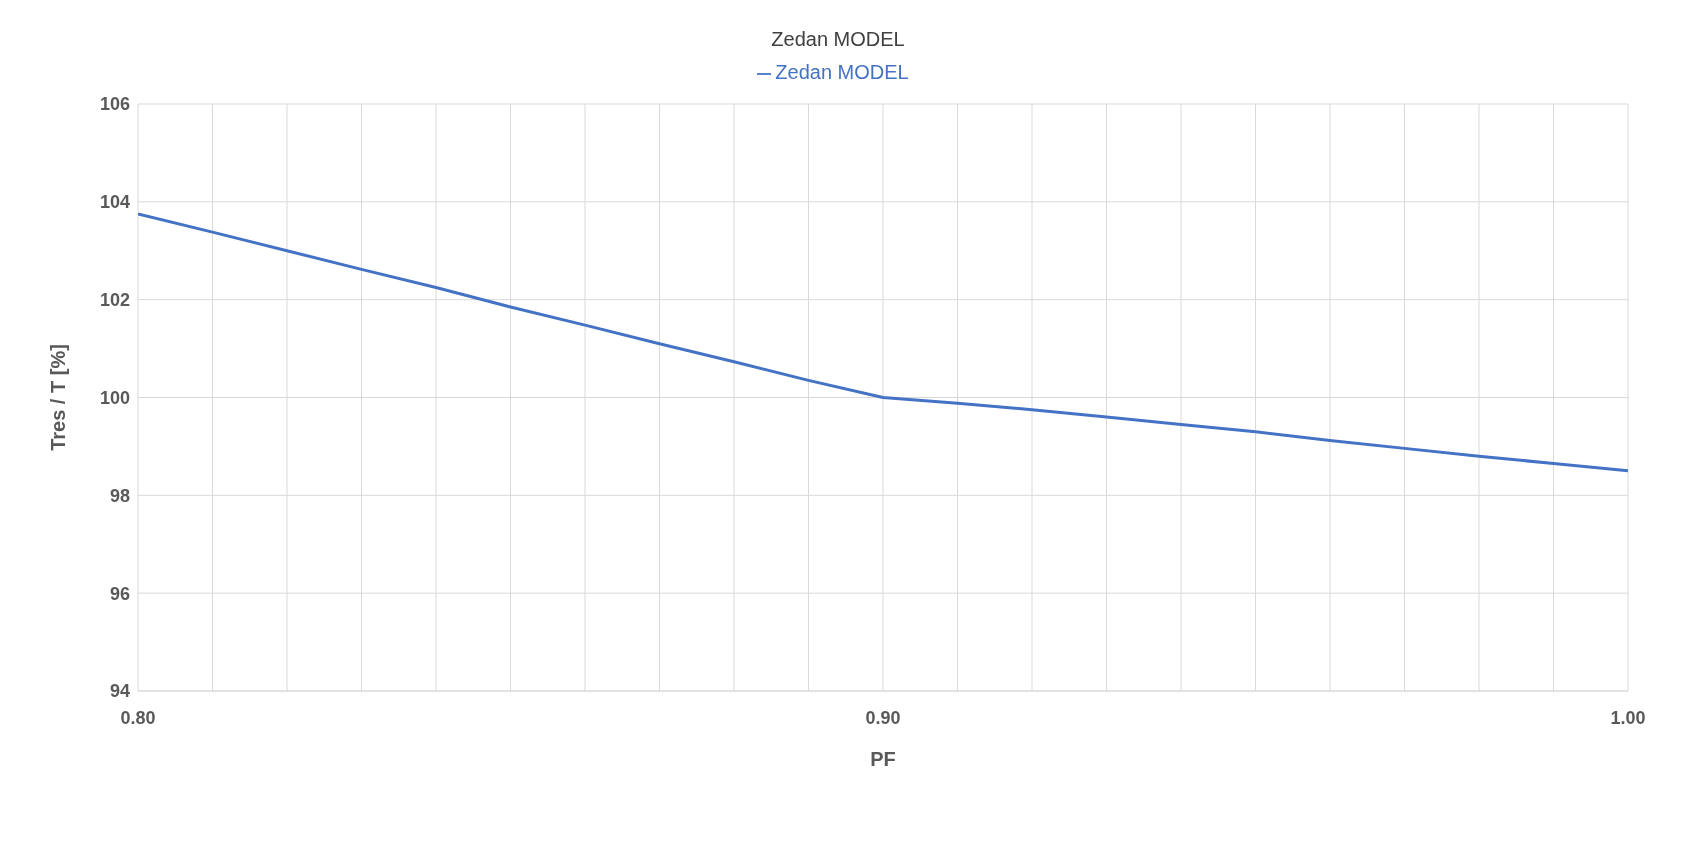  I want to click on chart-title: Zedan MODEL, so click(838, 39).